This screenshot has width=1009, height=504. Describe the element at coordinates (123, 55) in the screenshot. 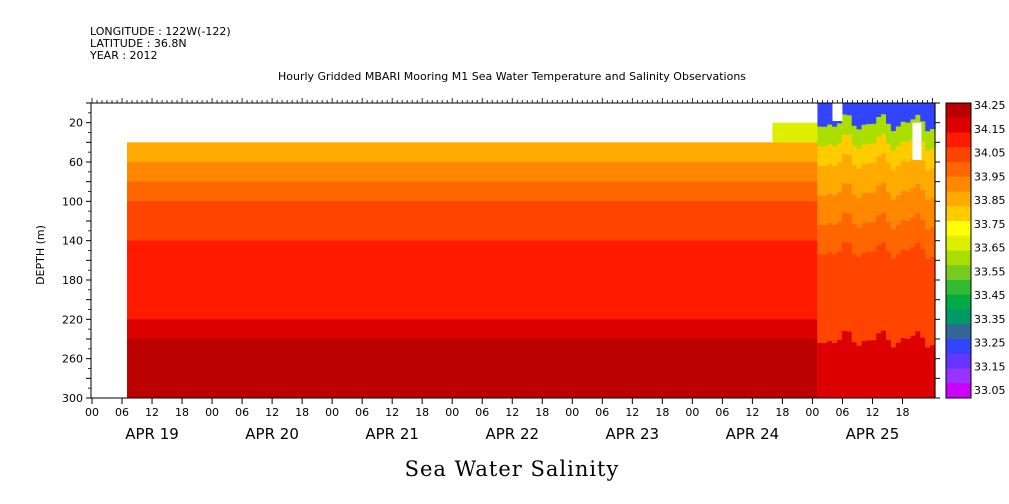

I see `year-label: YEAR : 2012` at that location.